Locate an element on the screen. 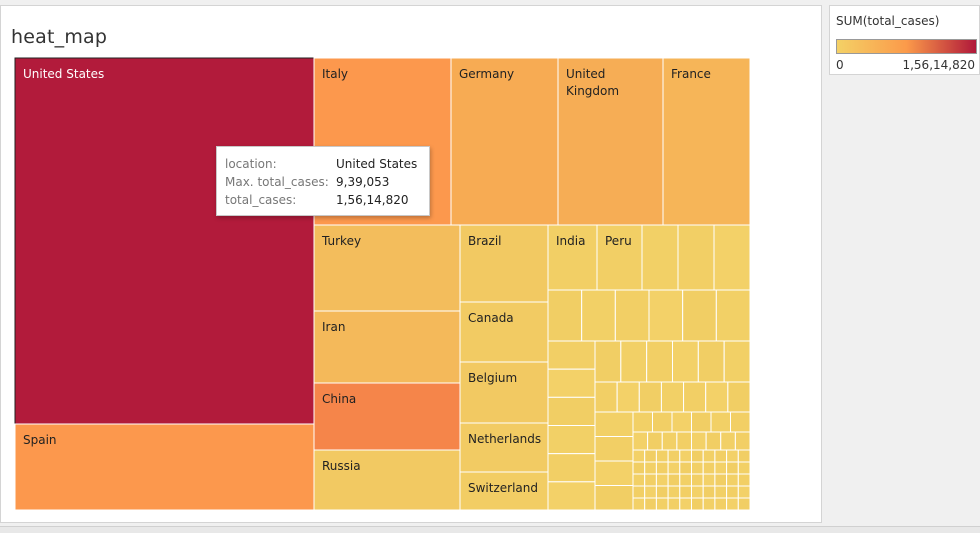  color-legend: SUM(total_cases) 0 1,56,14,820 is located at coordinates (904, 40).